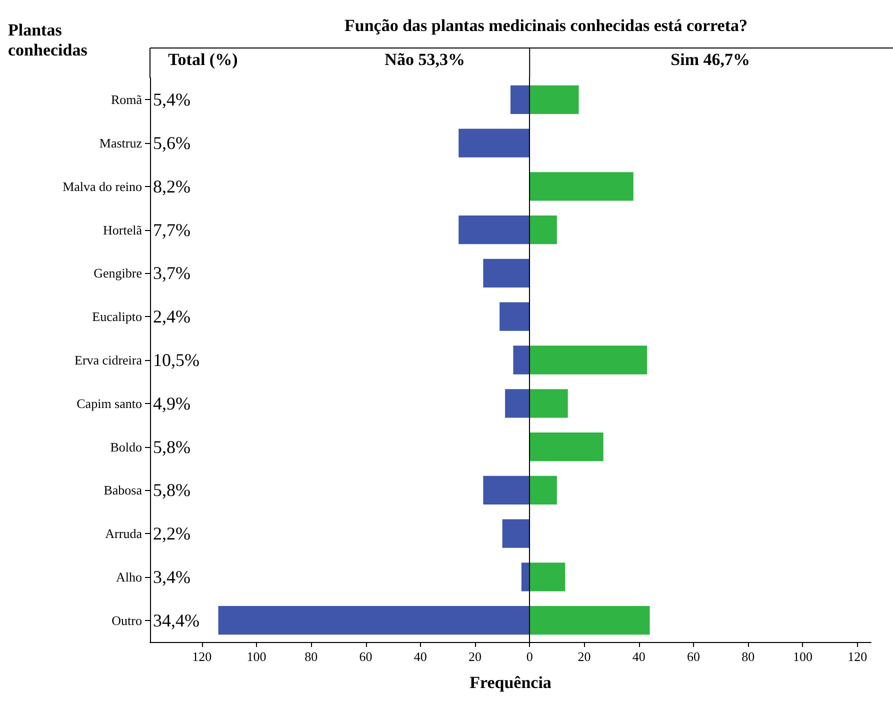 The image size is (893, 717). Describe the element at coordinates (118, 273) in the screenshot. I see `y-tick-label: Gengibre` at that location.